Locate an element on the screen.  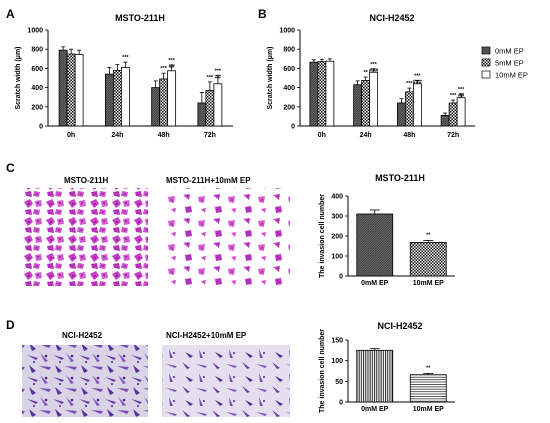
micrograph-title-d-right: NCI-H2452+10mM EP is located at coordinates (206, 335).